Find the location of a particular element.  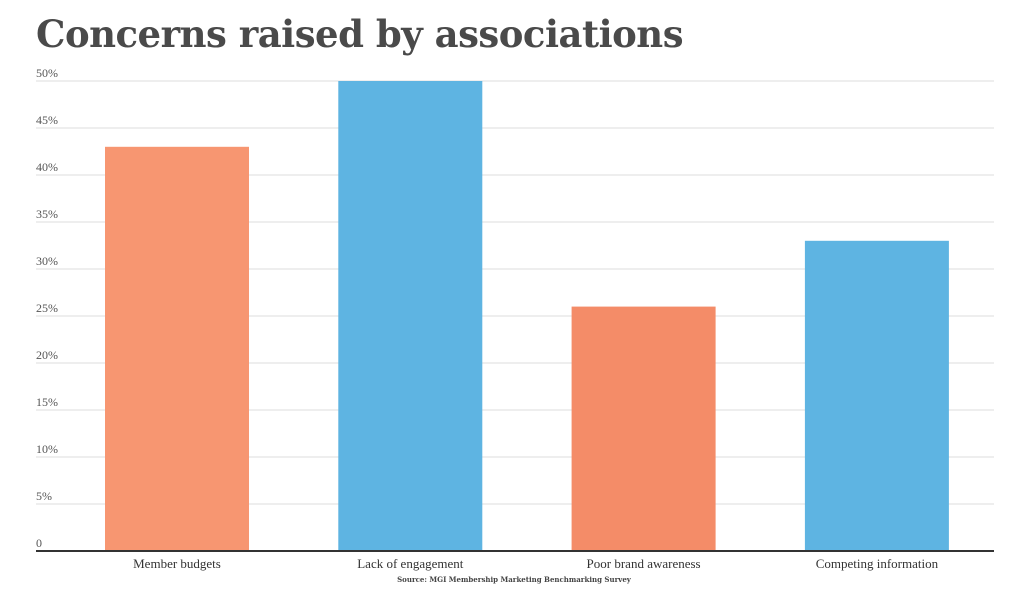

y-tick-label: 35% is located at coordinates (47, 214).